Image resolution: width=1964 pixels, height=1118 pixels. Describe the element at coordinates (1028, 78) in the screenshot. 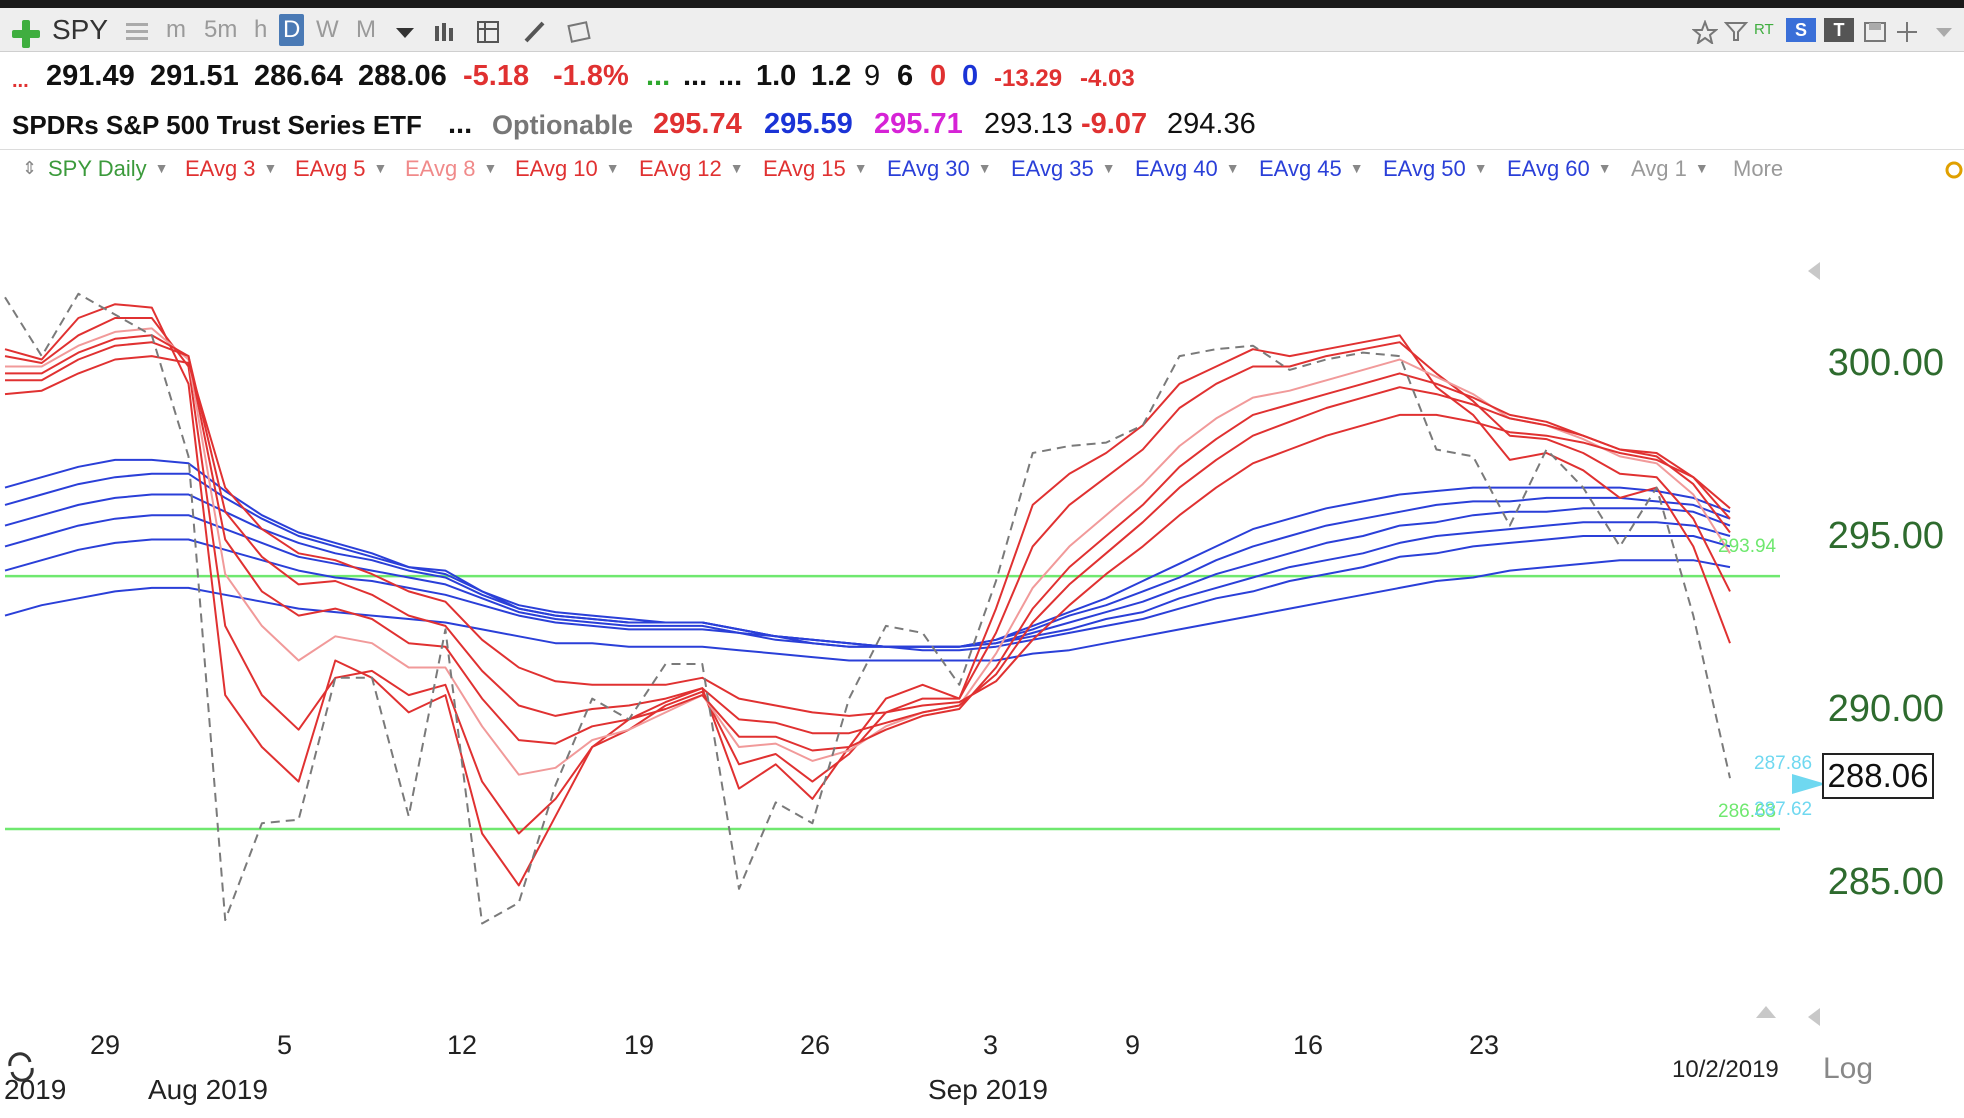

I see `diff-1: -13.29` at that location.